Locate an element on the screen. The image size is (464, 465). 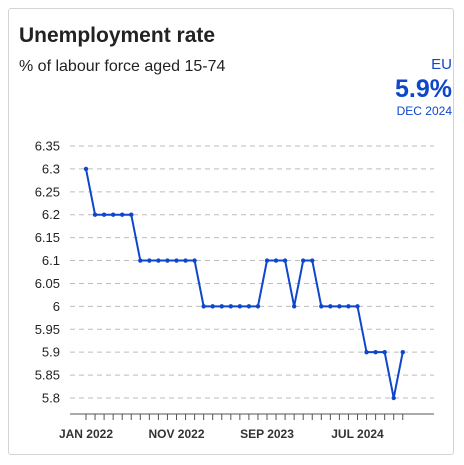
y-tick-label: 6.2 is located at coordinates (51, 214).